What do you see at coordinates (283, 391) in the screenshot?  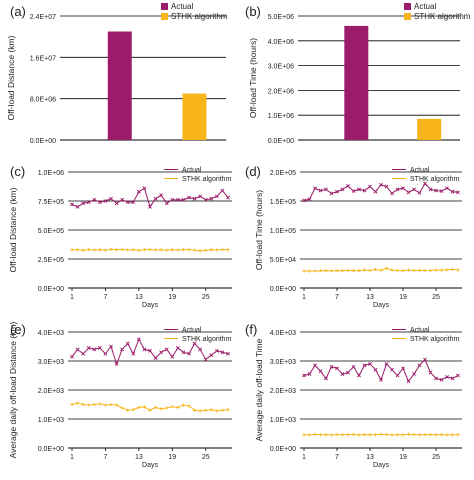 I see `y-tick-label: 2.0E+03` at bounding box center [283, 391].